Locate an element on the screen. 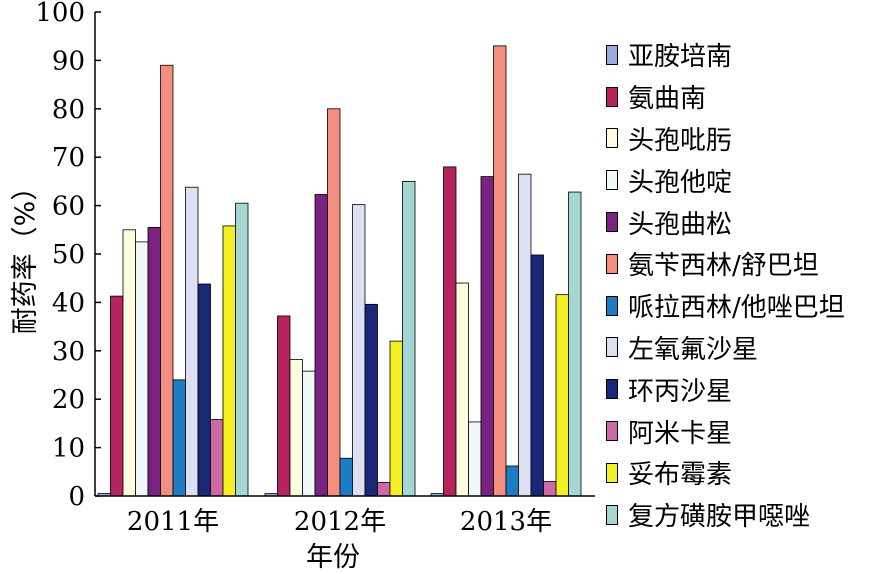 This screenshot has width=891, height=574. y-axis-ticks: 0 10 20 30 40 50 60 70 80 90 100 is located at coordinates (68, 256).